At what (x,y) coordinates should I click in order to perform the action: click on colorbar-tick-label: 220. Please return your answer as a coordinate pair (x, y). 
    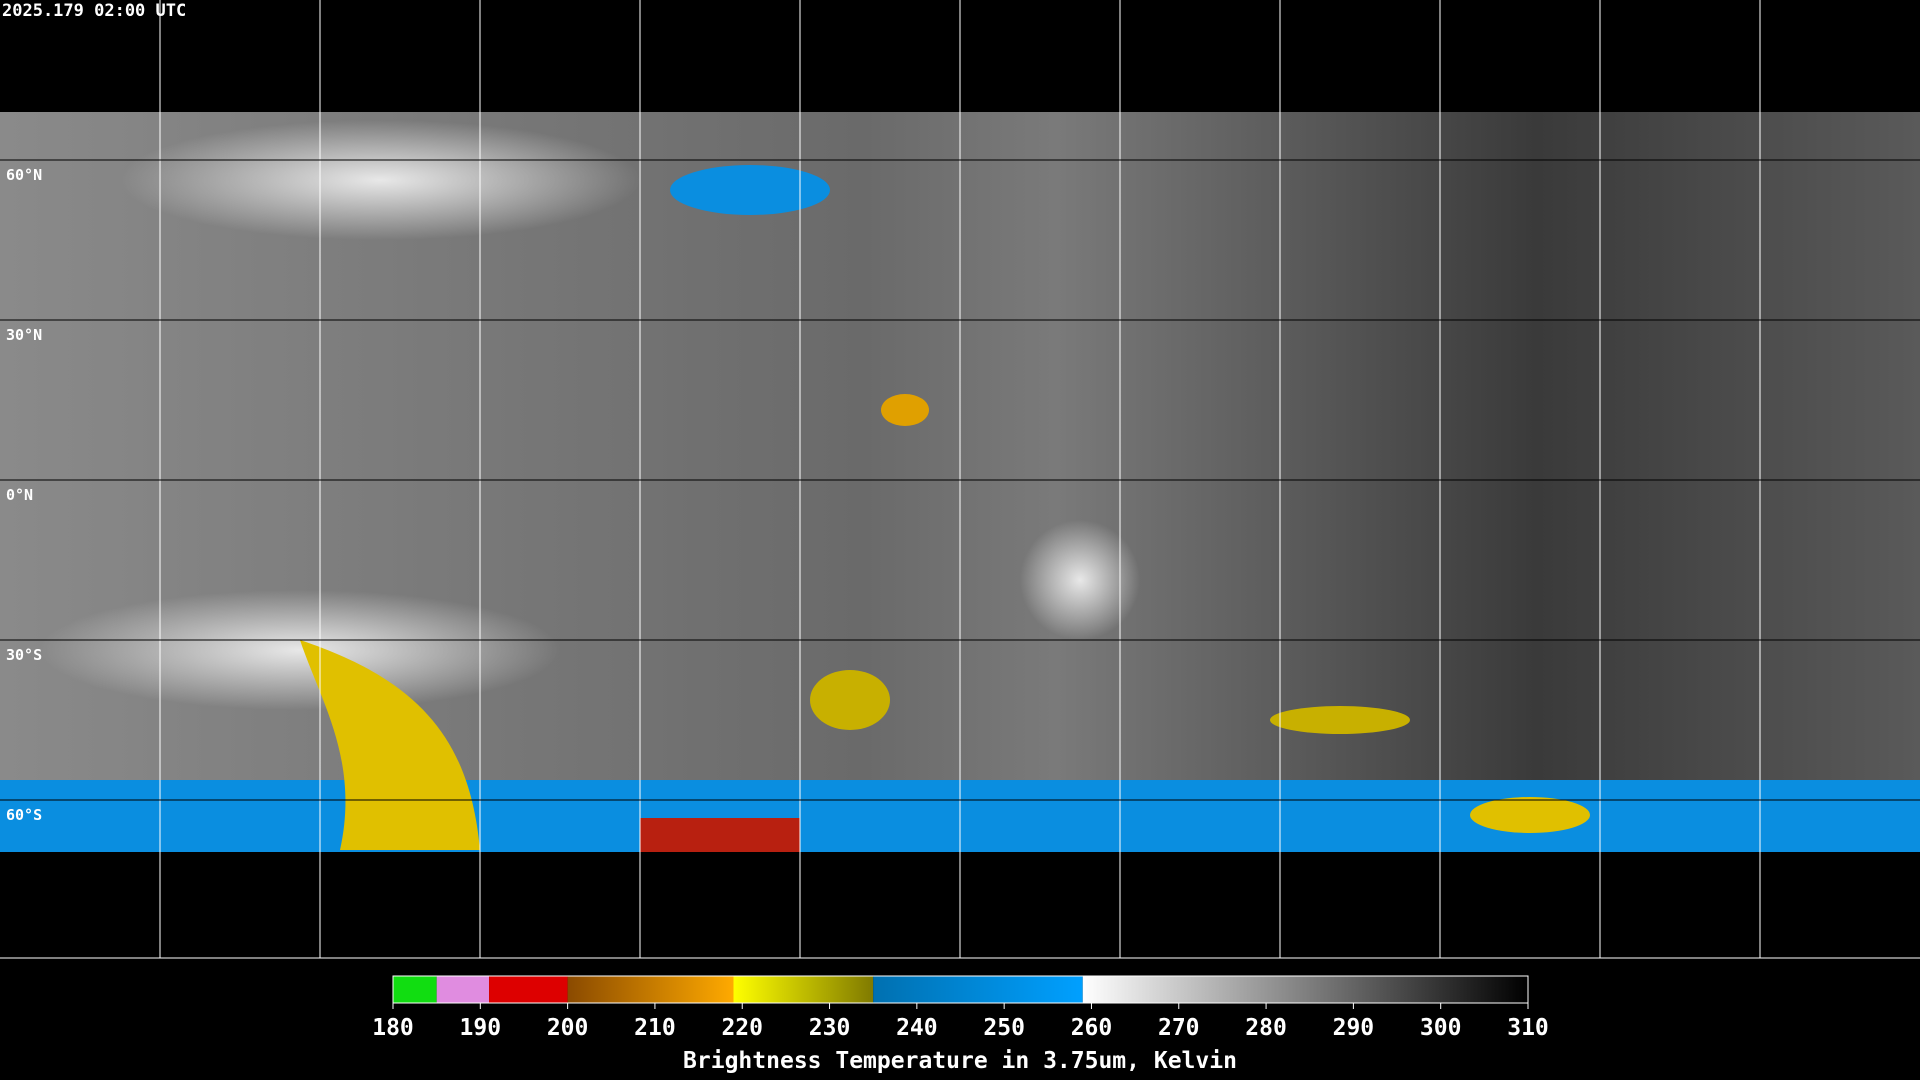
    Looking at the image, I should click on (742, 1028).